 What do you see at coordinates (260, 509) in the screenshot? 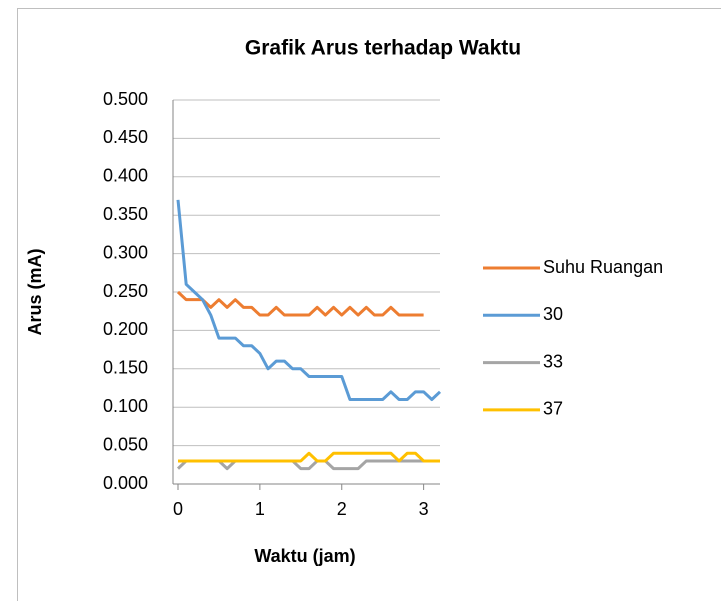
I see `x-tick-label: 1` at bounding box center [260, 509].